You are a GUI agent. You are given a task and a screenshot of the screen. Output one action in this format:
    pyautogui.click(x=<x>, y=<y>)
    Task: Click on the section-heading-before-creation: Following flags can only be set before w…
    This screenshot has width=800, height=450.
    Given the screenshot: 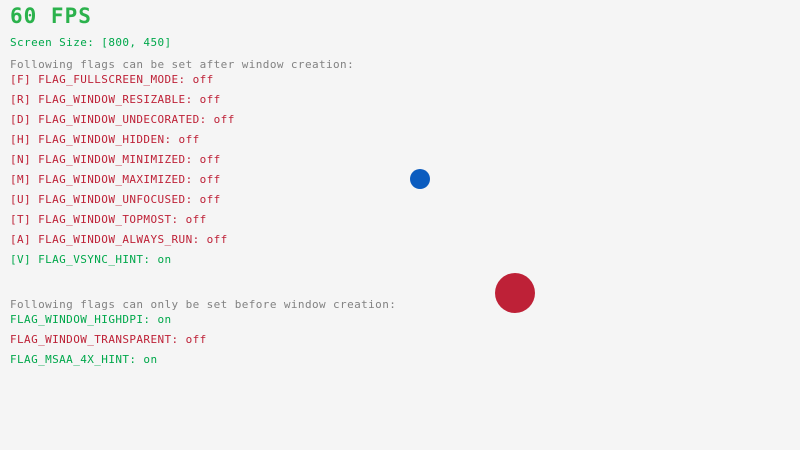 What is the action you would take?
    pyautogui.click(x=203, y=304)
    